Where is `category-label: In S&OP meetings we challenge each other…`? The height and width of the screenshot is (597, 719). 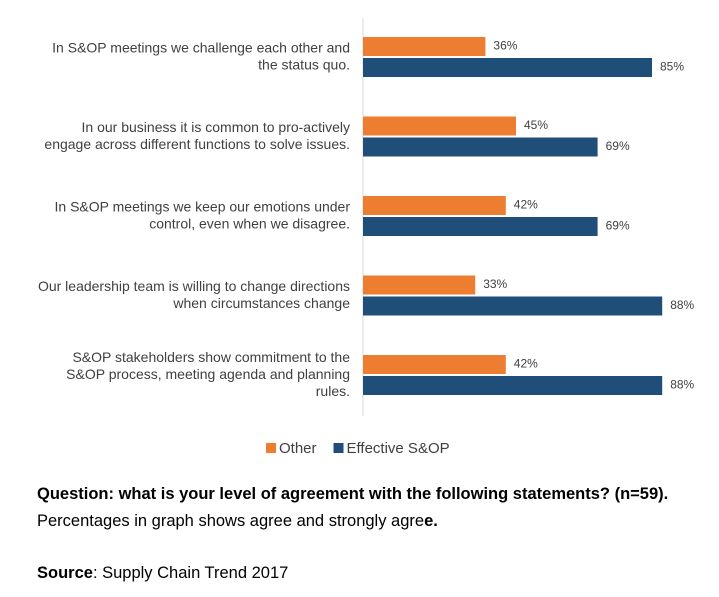
category-label: In S&OP meetings we challenge each other… is located at coordinates (201, 55).